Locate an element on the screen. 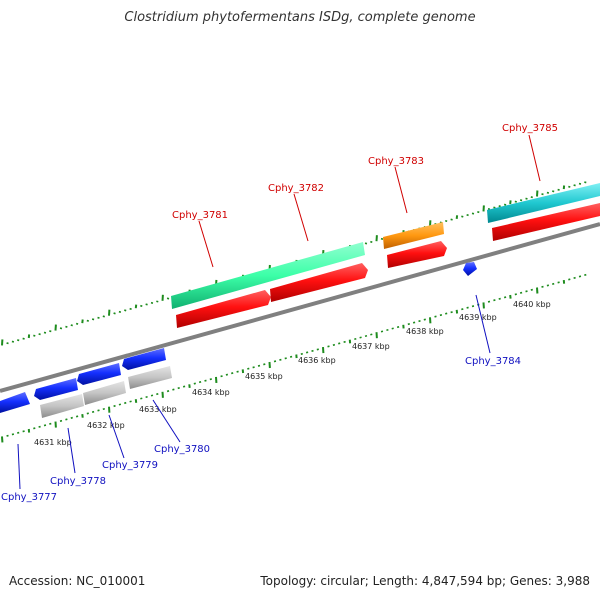 This screenshot has height=600, width=600. gene-label: Cphy_3784 is located at coordinates (493, 361).